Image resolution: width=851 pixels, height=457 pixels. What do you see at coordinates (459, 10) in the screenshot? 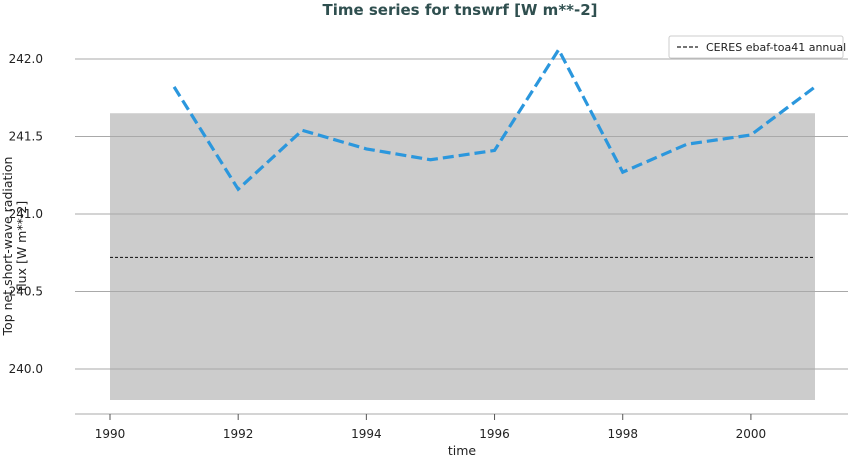
I see `chart-title: Time series for tnswrf [W m**-2]` at bounding box center [459, 10].